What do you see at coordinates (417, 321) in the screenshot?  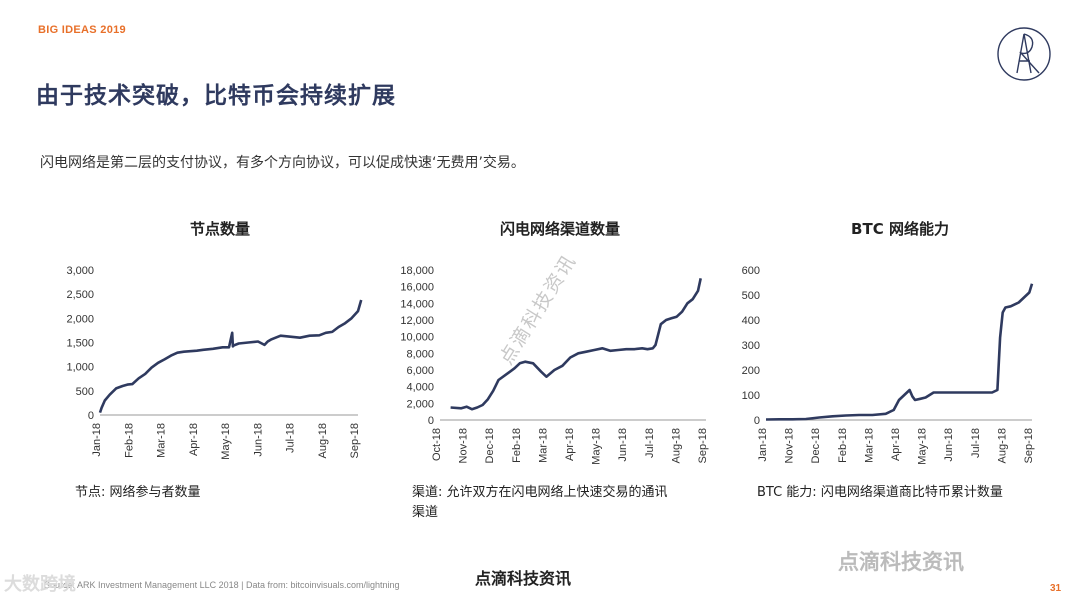 I see `y-tick-label: 12,000` at bounding box center [417, 321].